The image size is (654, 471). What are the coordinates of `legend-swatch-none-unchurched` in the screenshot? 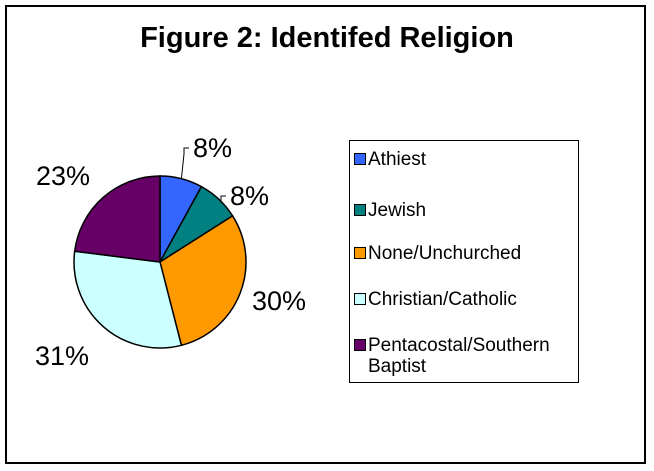 It's located at (360, 253).